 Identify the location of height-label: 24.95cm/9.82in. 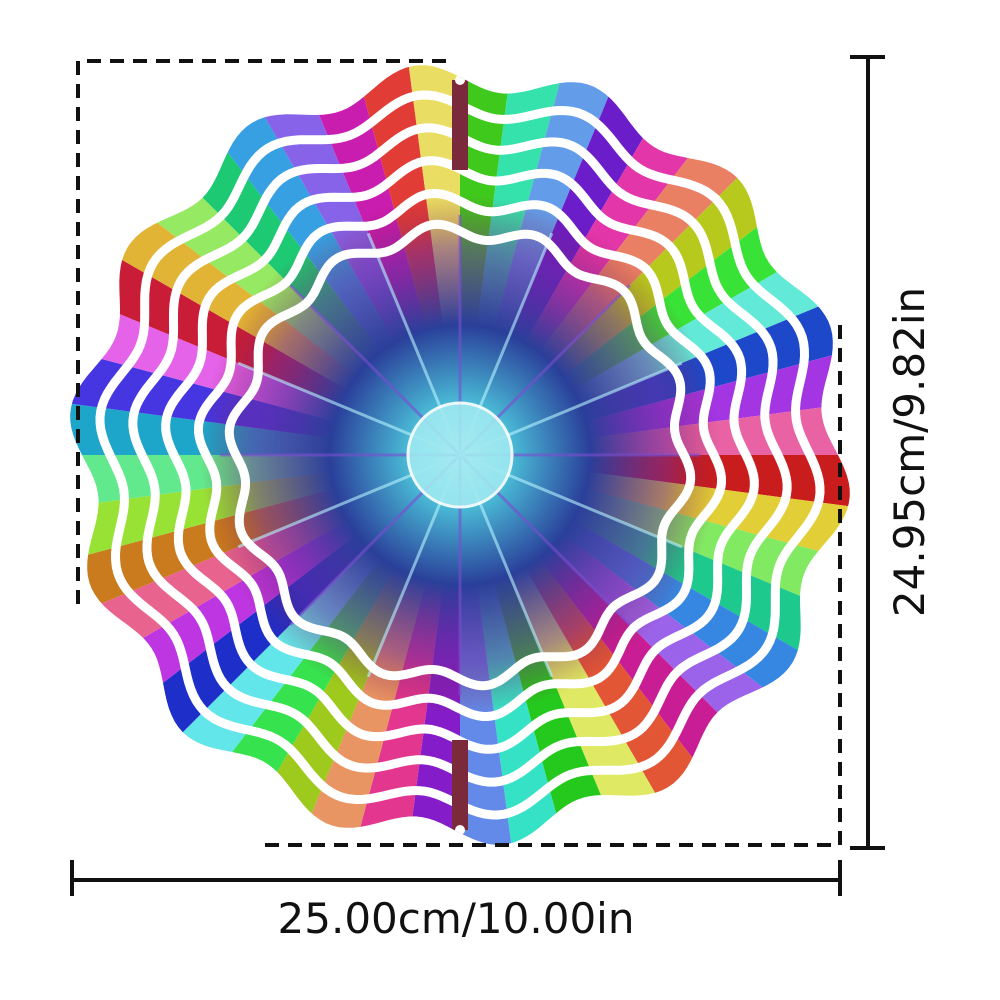
(909, 452).